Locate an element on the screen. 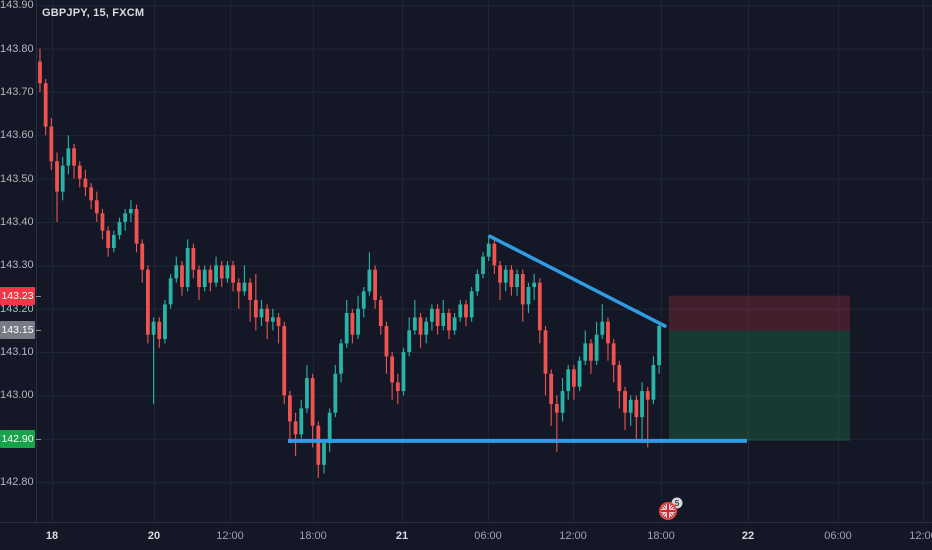 The height and width of the screenshot is (550, 932). take-profit-zone is located at coordinates (759, 385).